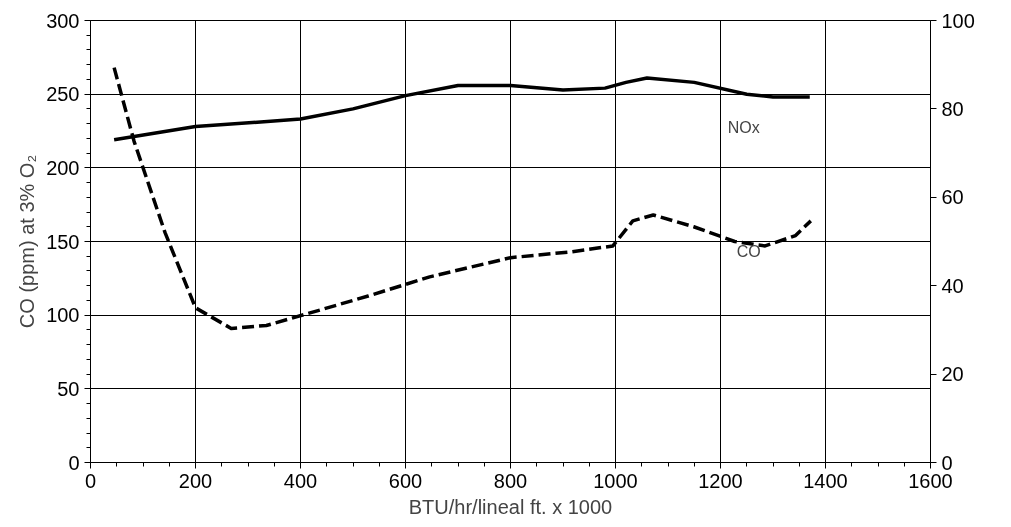 The image size is (1011, 527). What do you see at coordinates (825, 480) in the screenshot?
I see `x-tick-label: 1400` at bounding box center [825, 480].